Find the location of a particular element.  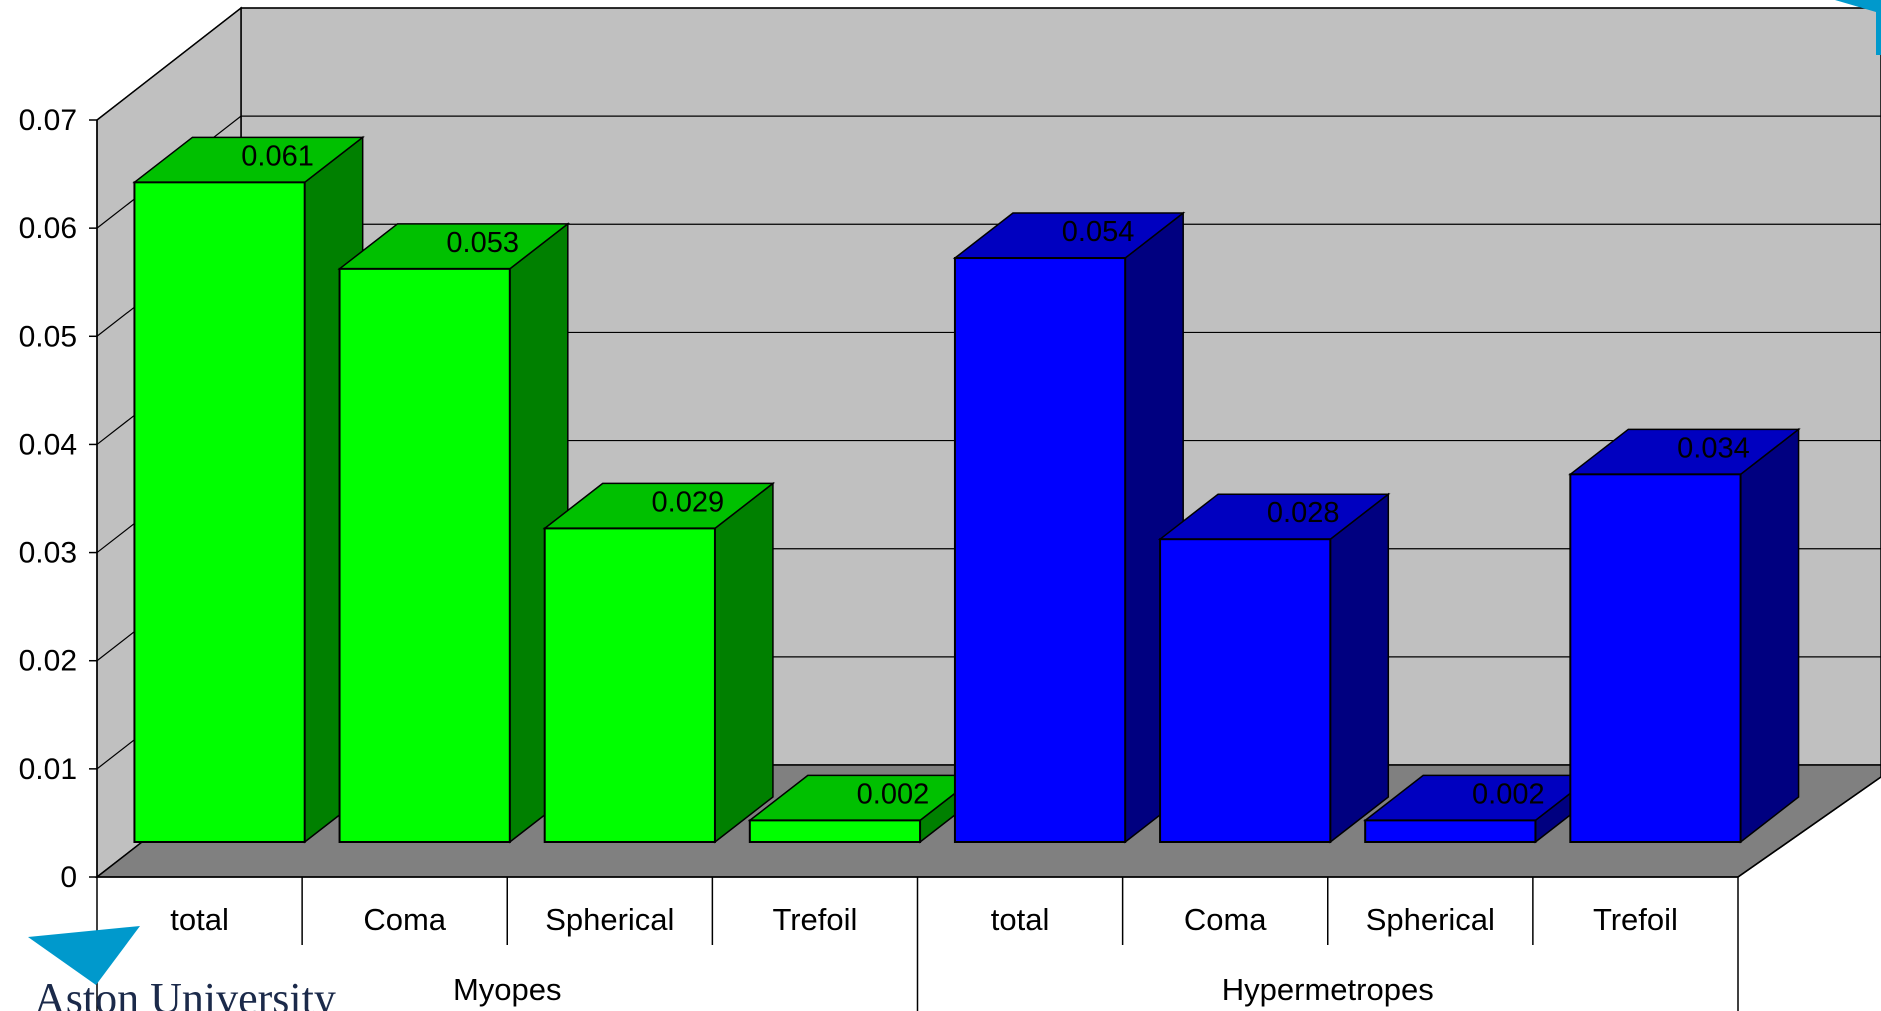

y-tick-label: 0.04 is located at coordinates (48, 444).